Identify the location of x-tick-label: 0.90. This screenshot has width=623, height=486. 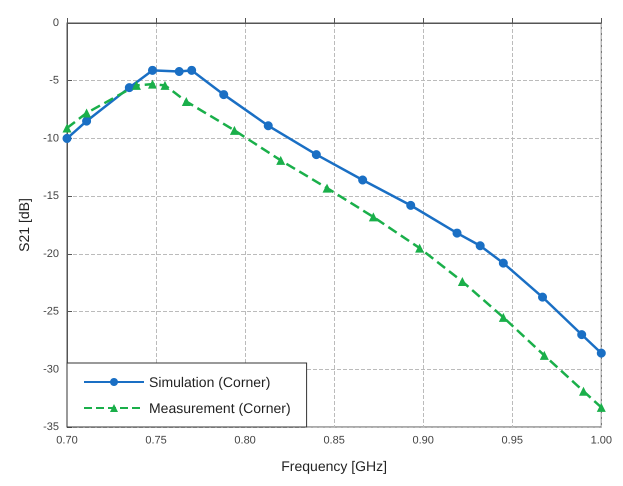
(423, 440).